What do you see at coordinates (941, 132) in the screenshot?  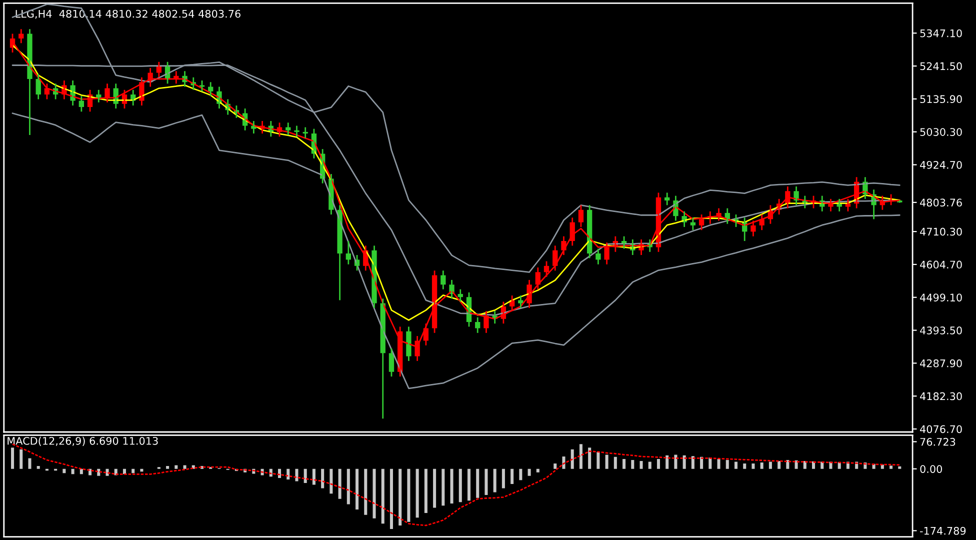 I see `y-tick-label: 5030.30` at bounding box center [941, 132].